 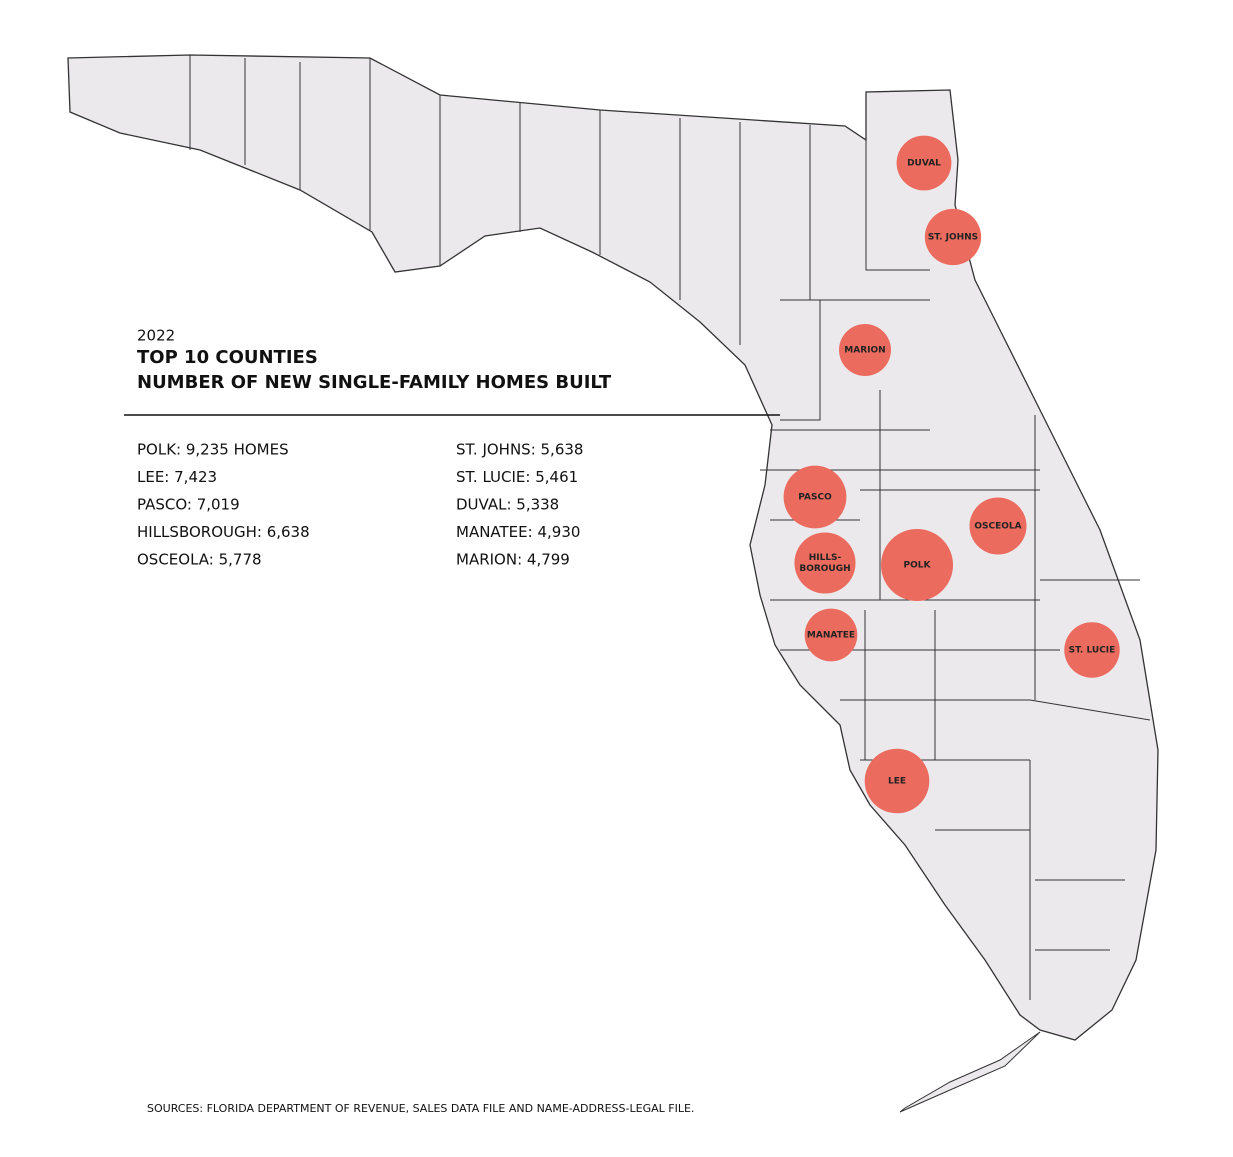 What do you see at coordinates (223, 532) in the screenshot?
I see `legend-entry: HILLSBOROUGH: 6,638` at bounding box center [223, 532].